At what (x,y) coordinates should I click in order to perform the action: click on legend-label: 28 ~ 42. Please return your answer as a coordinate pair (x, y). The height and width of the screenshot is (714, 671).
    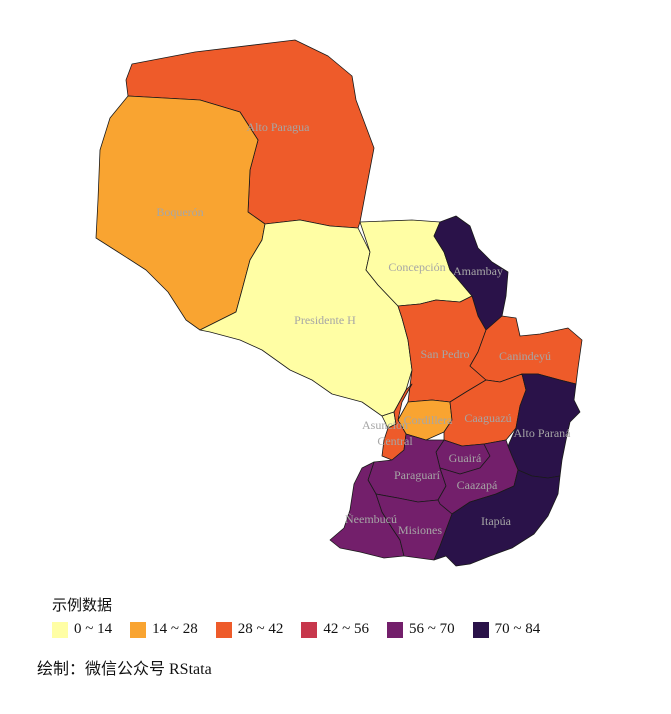
    Looking at the image, I should click on (260, 629).